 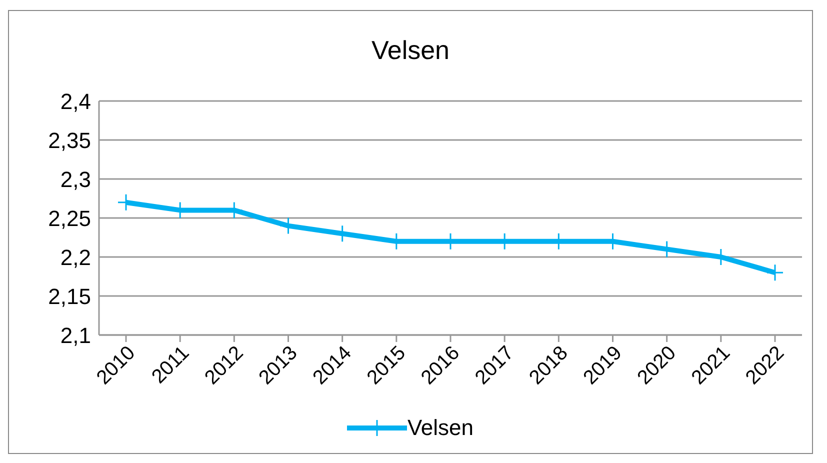 I want to click on chart-title: Velsen, so click(x=410, y=50).